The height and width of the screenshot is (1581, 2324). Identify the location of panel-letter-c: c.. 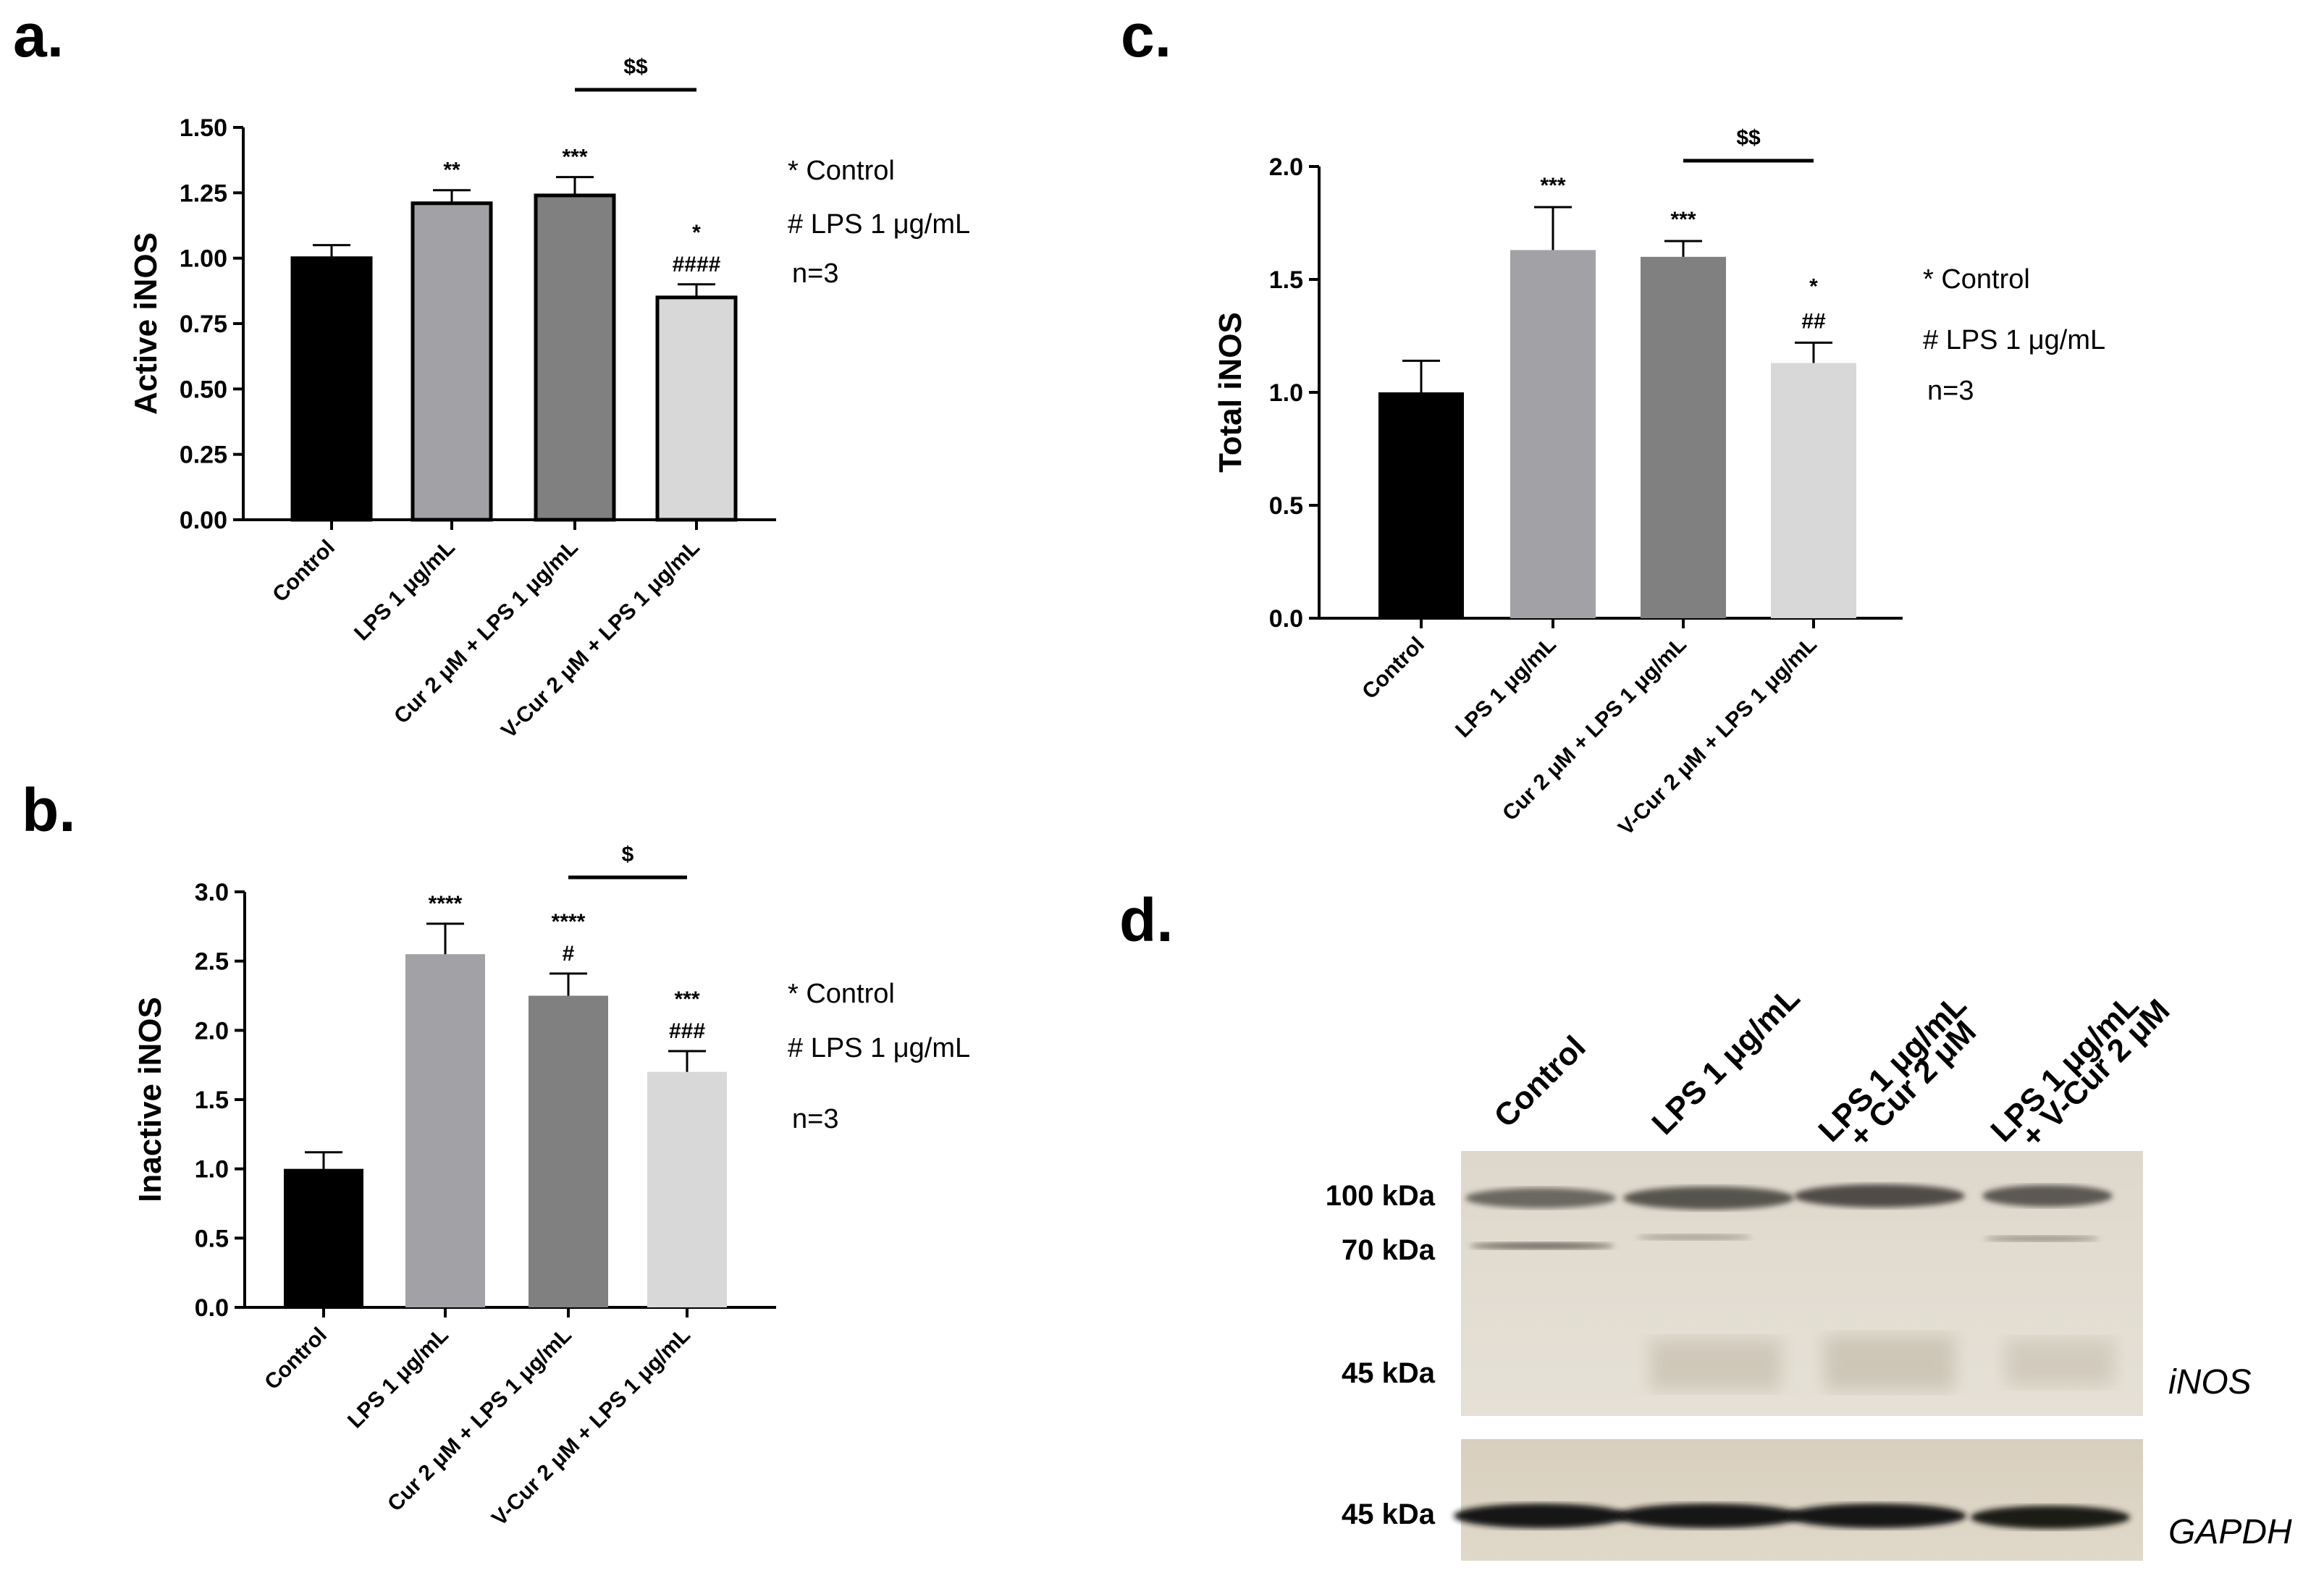
(1146, 35).